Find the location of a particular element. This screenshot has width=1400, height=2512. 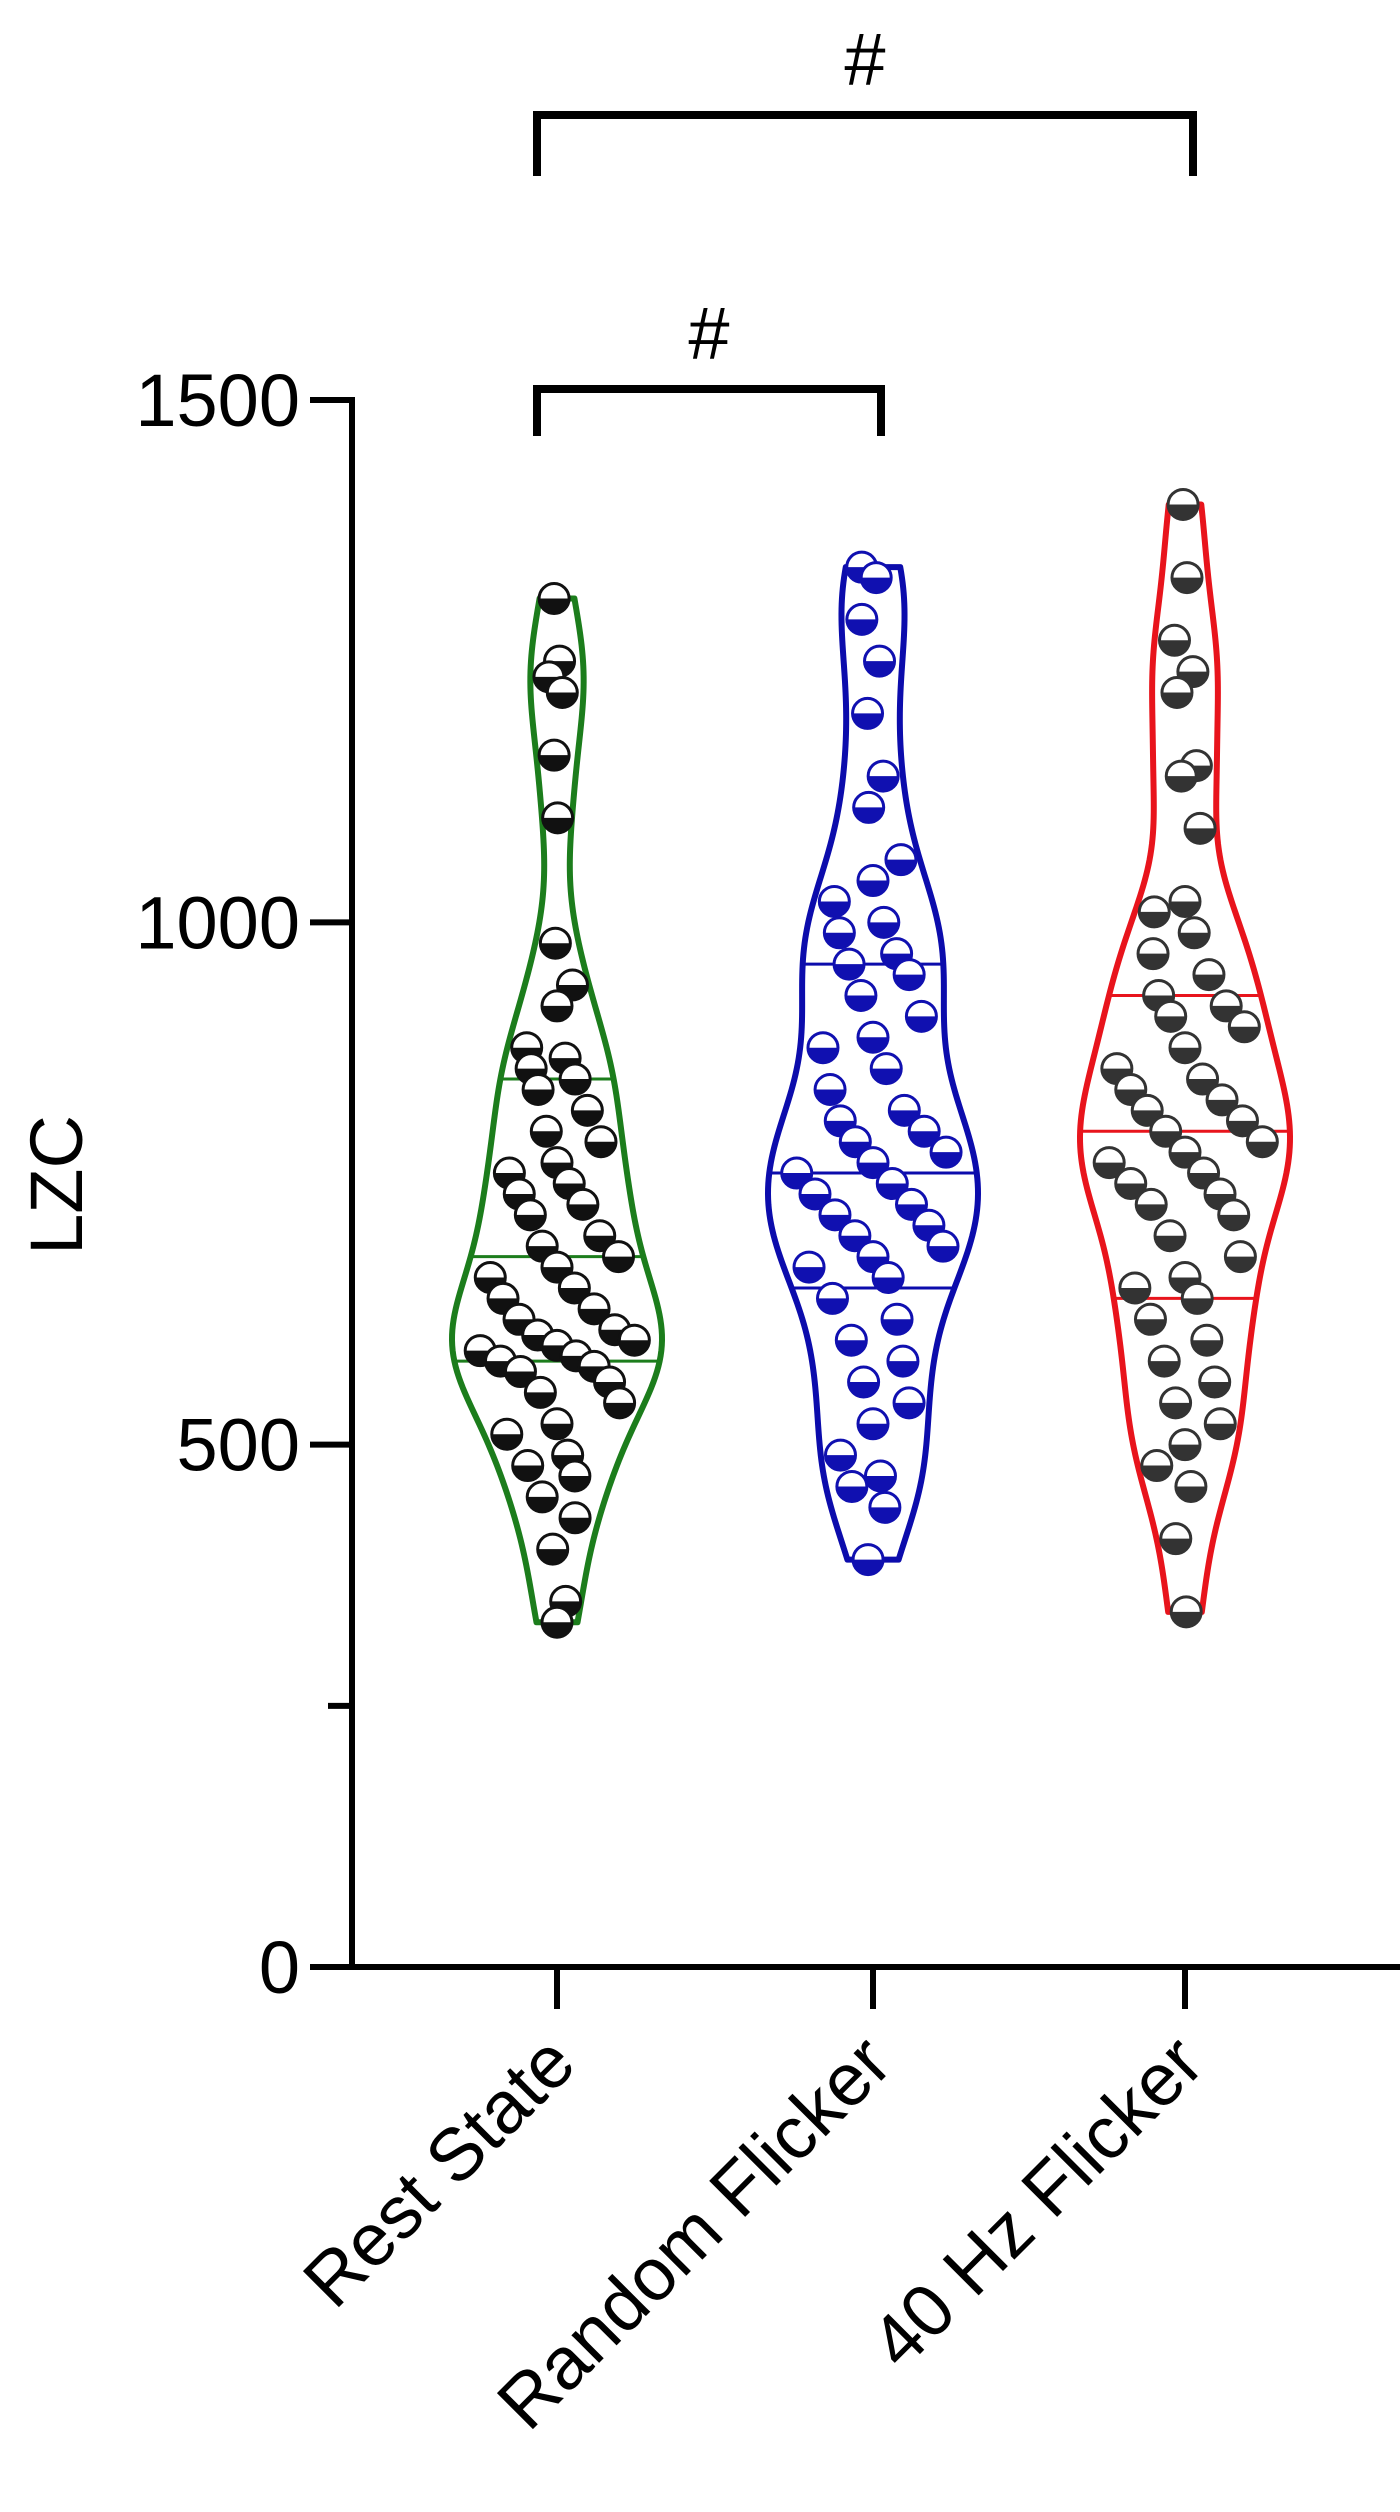

x-tick-label: 40 Hz Flicker is located at coordinates (1036, 2202).